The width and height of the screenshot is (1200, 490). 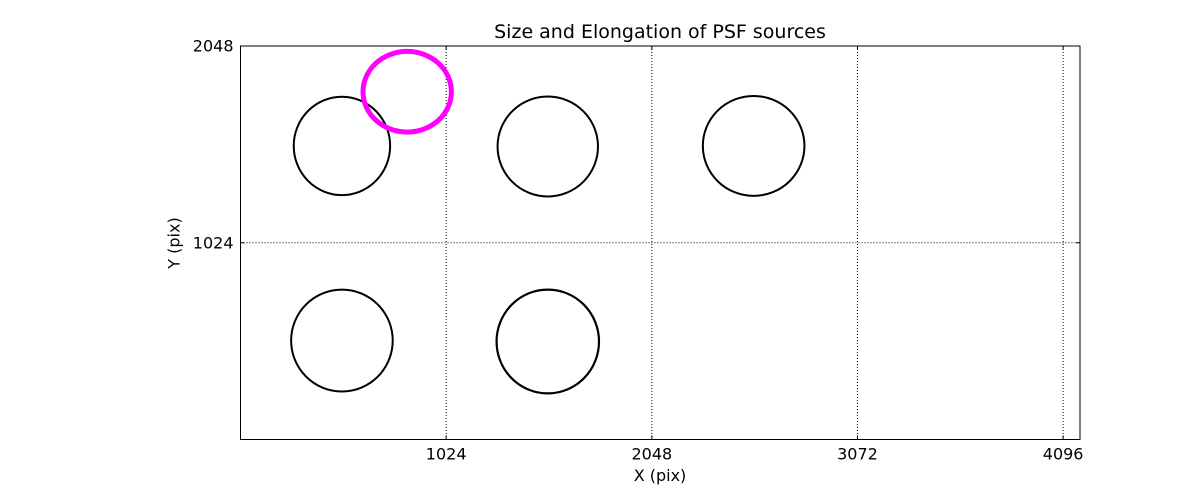 What do you see at coordinates (660, 475) in the screenshot?
I see `x-axis-label: X (pix)` at bounding box center [660, 475].